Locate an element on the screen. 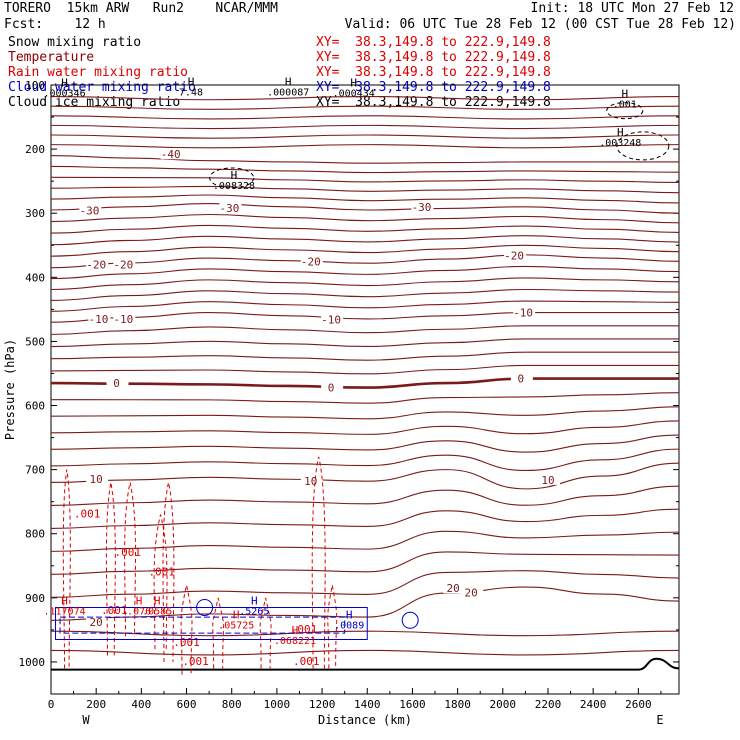  field-xy-cloud-water: XY= 38.3,149.8 to 222.9,149.8 is located at coordinates (433, 87).